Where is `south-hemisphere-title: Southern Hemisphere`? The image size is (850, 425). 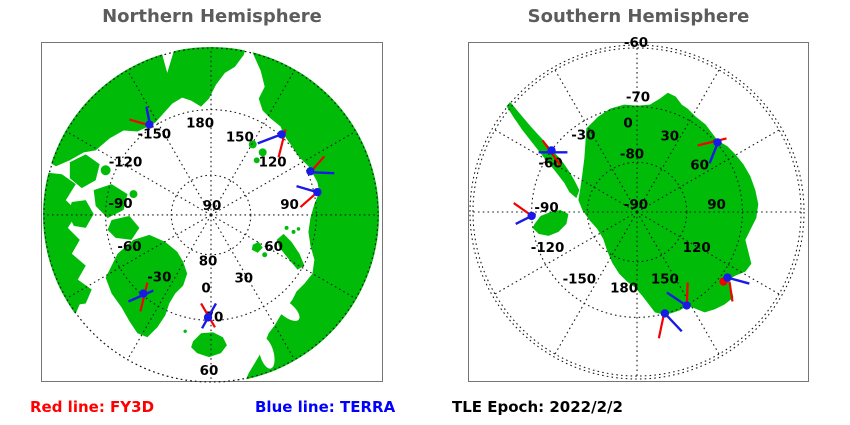 south-hemisphere-title: Southern Hemisphere is located at coordinates (638, 16).